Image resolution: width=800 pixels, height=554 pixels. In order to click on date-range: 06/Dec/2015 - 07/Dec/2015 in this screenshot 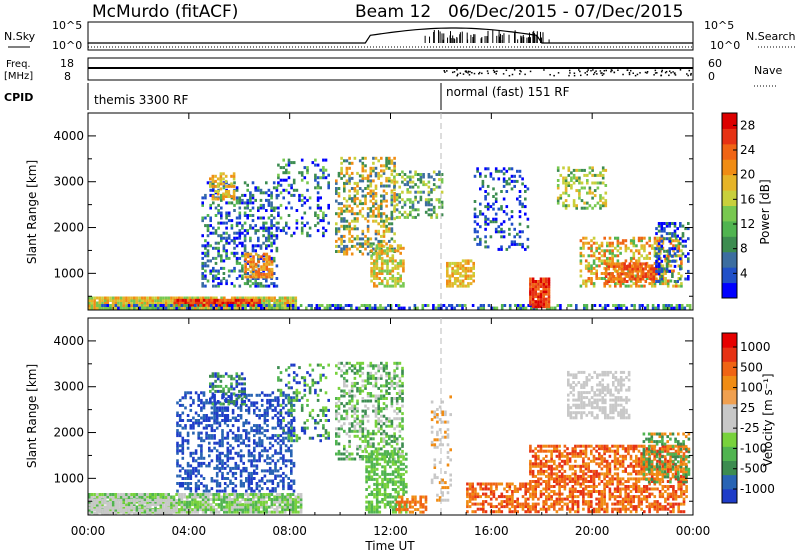, I will do `click(565, 12)`.